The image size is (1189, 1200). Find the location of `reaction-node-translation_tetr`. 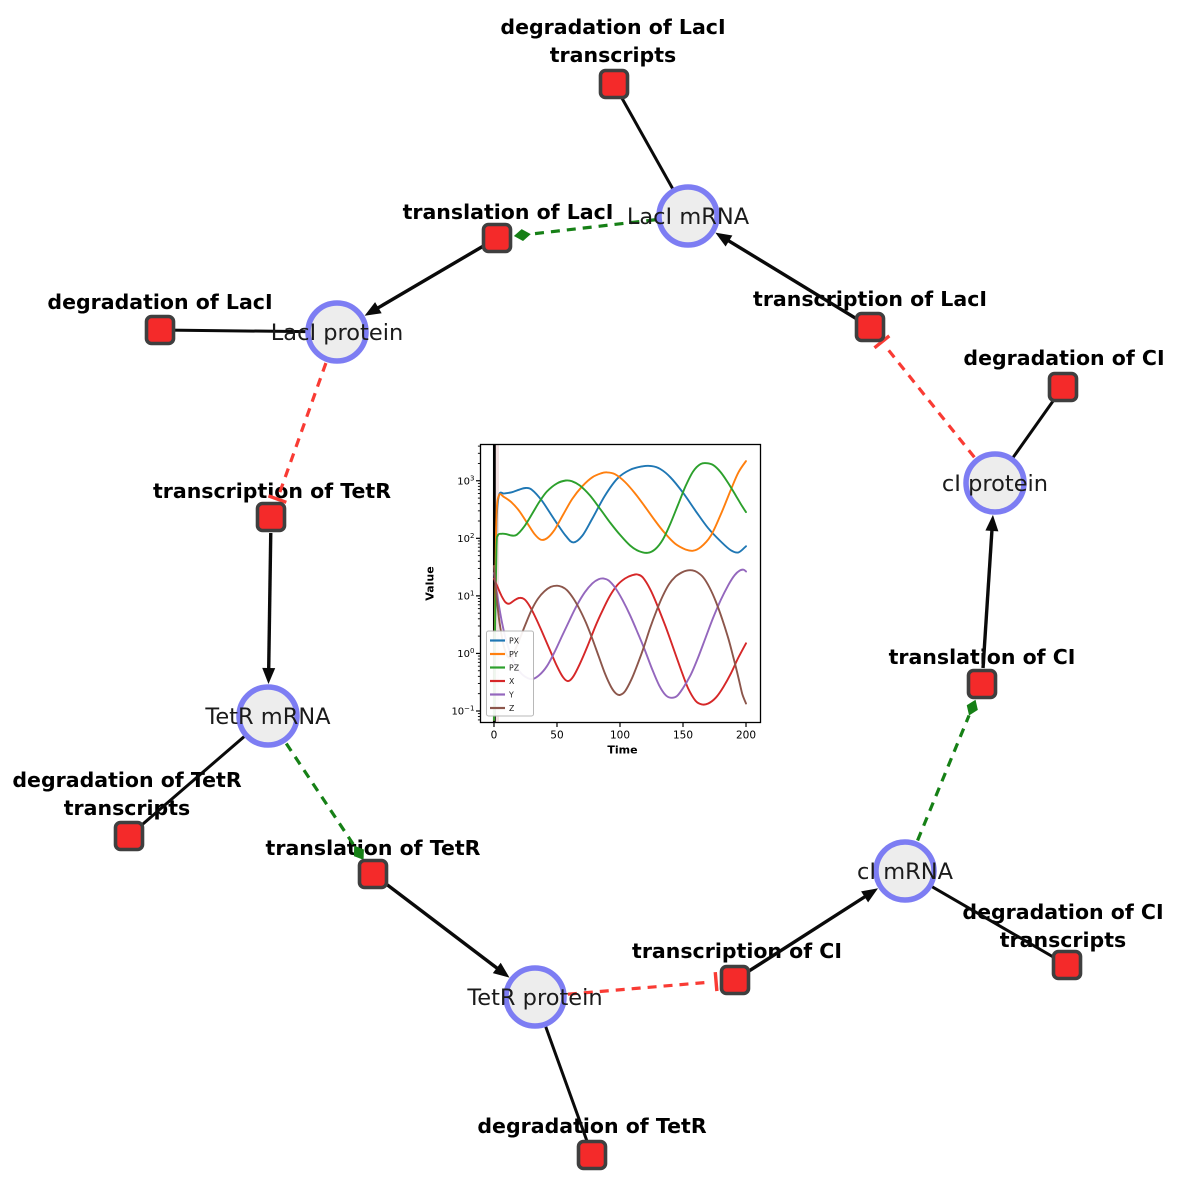

reaction-node-translation_tetr is located at coordinates (373, 874).